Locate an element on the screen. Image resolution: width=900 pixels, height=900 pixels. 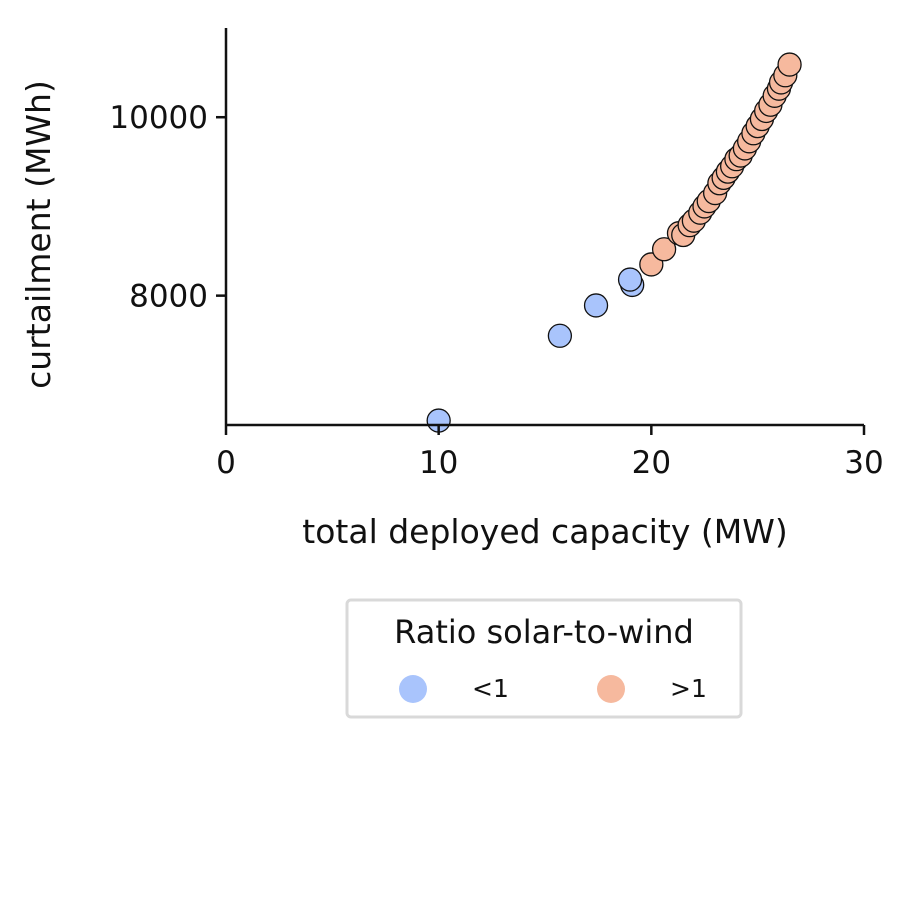
y-axis-title: curtailment (MWh) is located at coordinates (38, 234).